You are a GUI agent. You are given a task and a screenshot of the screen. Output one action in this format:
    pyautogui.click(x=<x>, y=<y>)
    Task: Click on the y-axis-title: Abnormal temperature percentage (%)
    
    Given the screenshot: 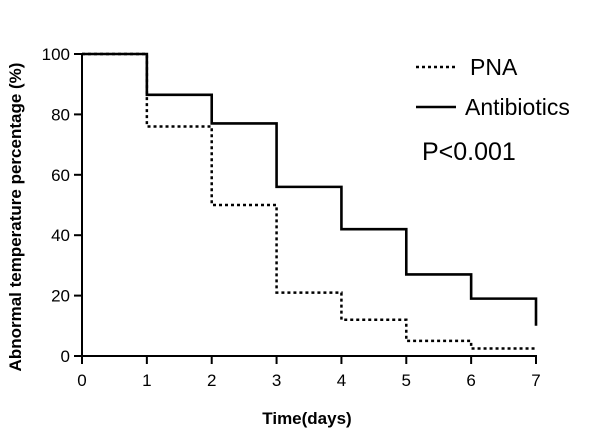 What is the action you would take?
    pyautogui.click(x=15, y=217)
    